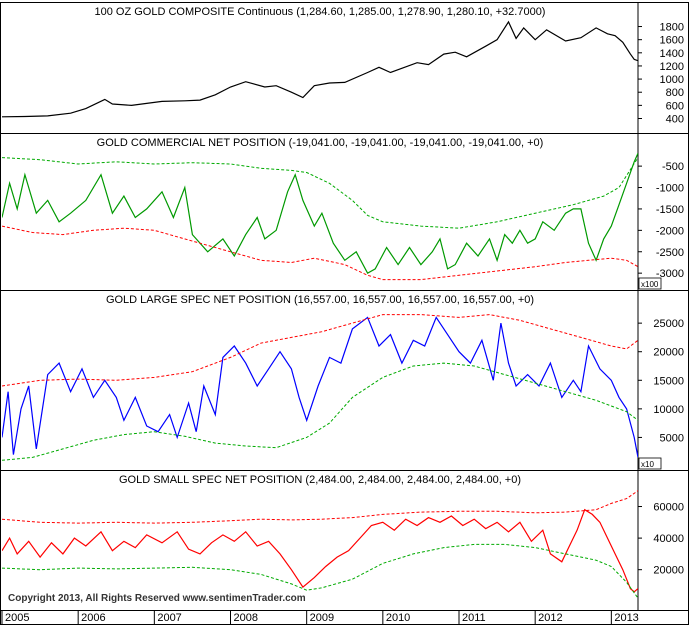  What do you see at coordinates (670, 231) in the screenshot?
I see `y-tick-label: -2000` at bounding box center [670, 231].